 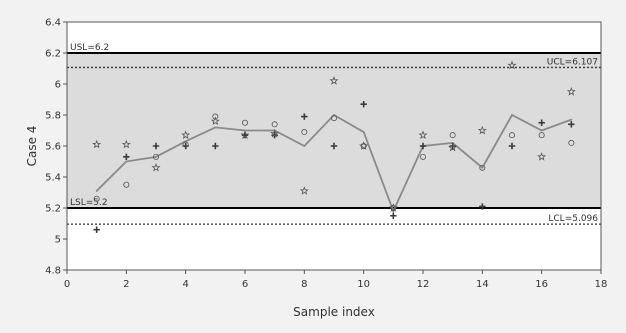 I want to click on y-tick-label: 5.8, so click(x=53, y=116).